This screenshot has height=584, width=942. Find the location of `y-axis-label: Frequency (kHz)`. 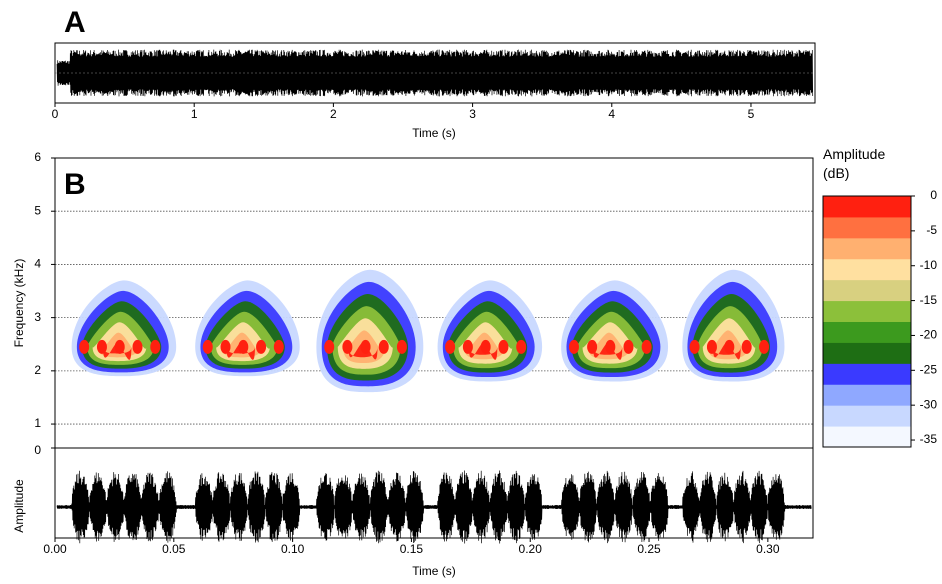

y-axis-label: Frequency (kHz) is located at coordinates (19, 303).